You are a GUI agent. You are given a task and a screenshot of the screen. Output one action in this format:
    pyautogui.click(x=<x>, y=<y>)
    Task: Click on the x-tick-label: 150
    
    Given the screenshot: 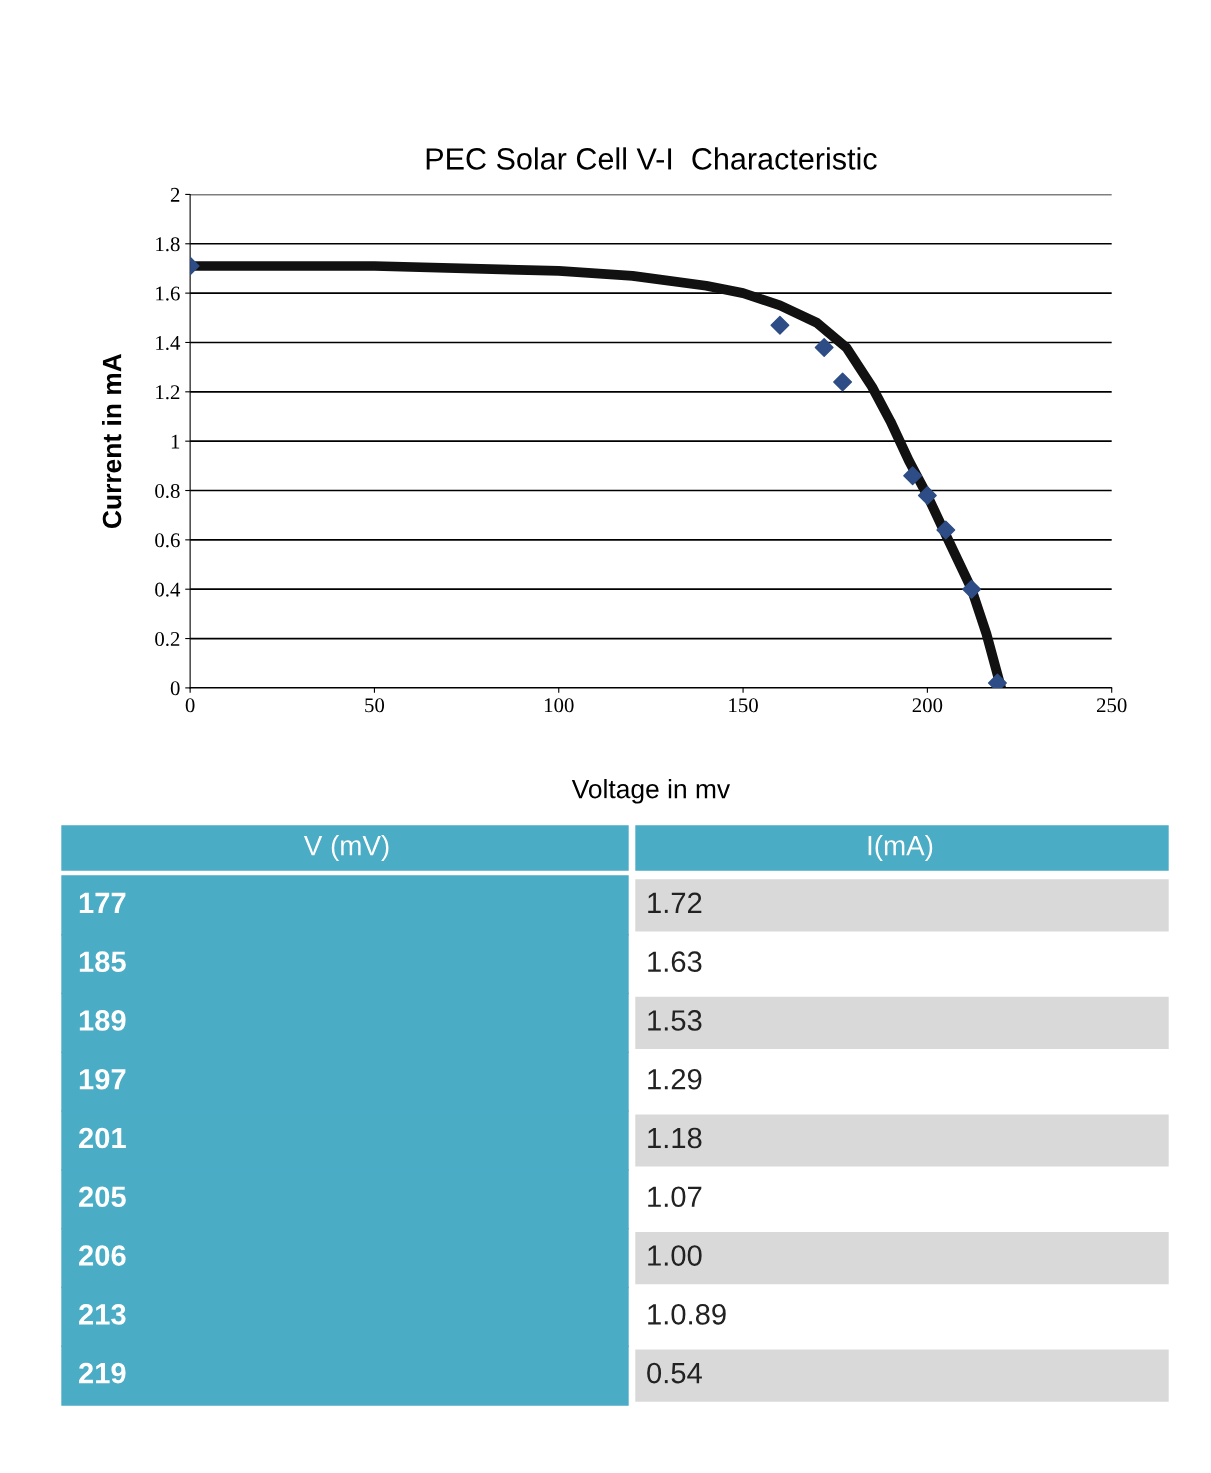 What is the action you would take?
    pyautogui.click(x=743, y=705)
    